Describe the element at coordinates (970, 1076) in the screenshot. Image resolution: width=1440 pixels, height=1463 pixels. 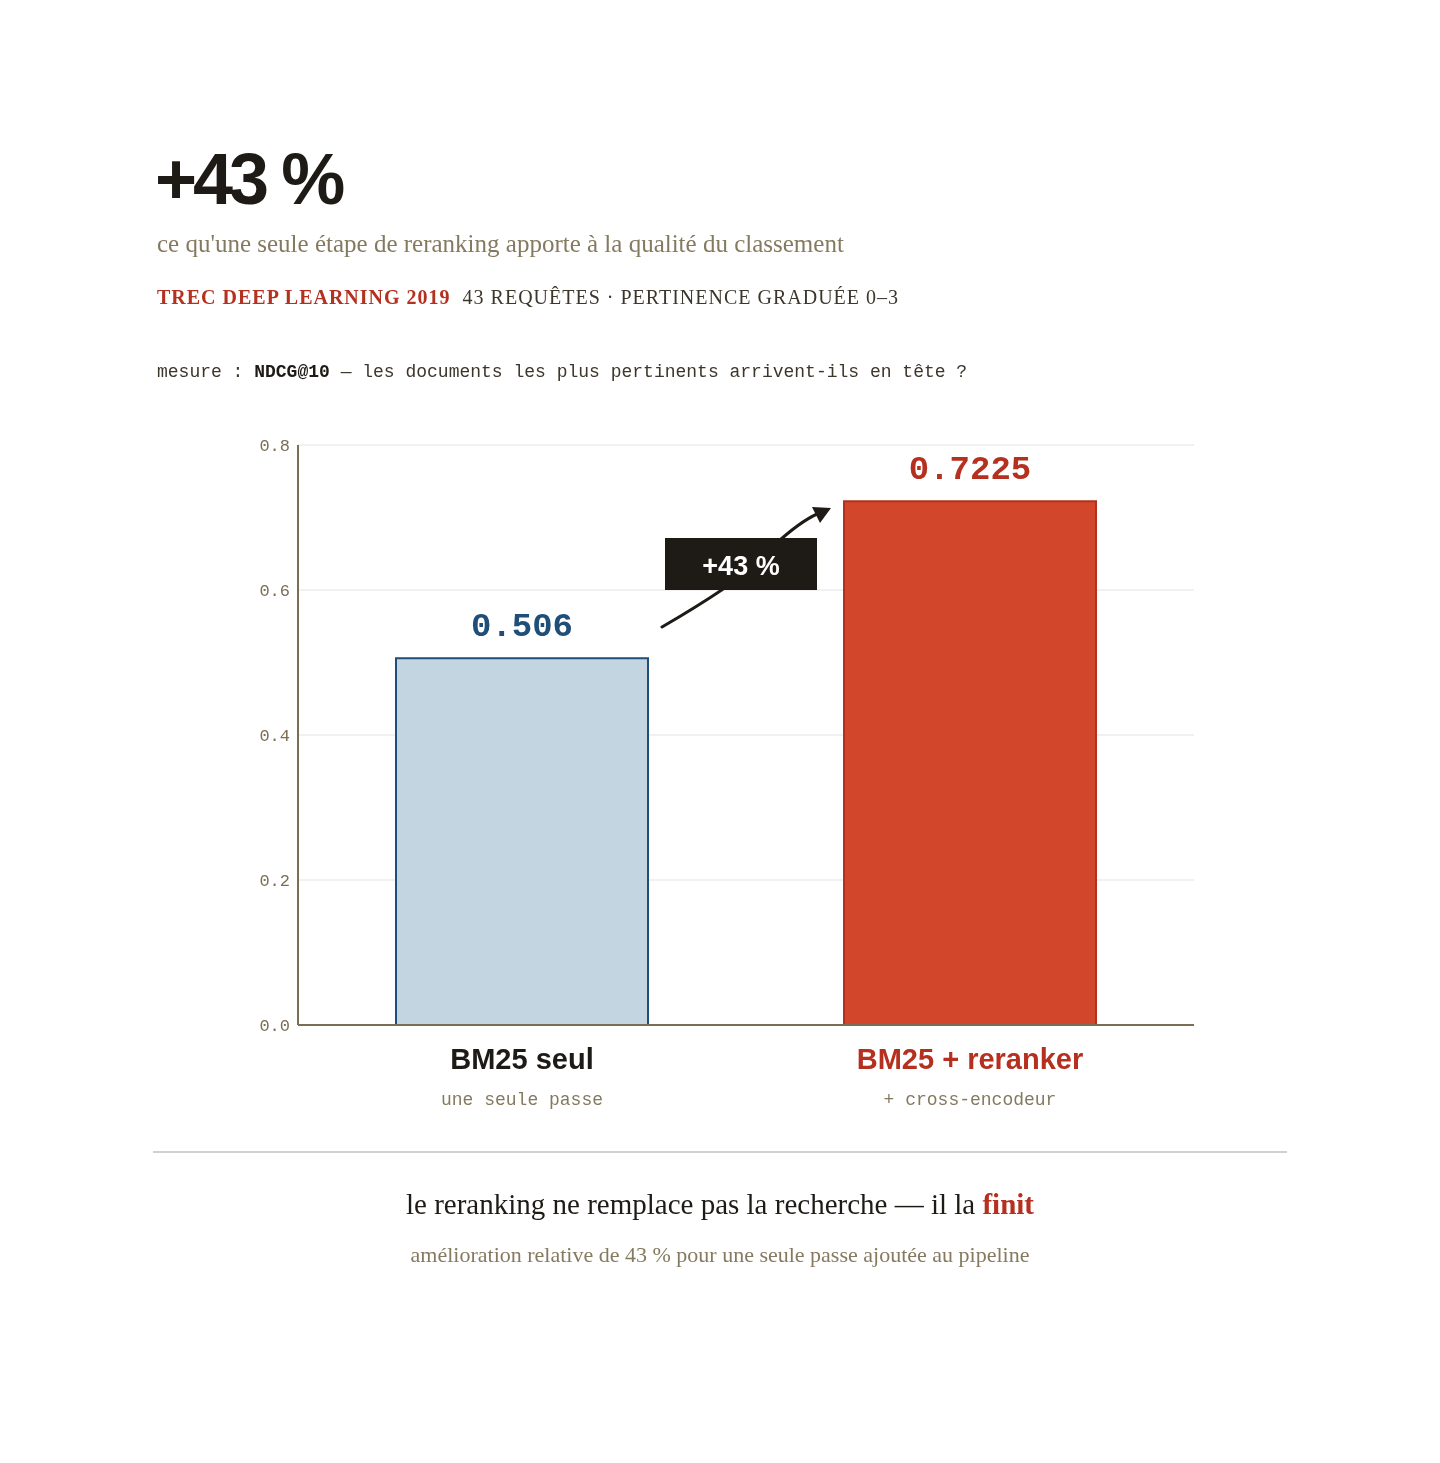
I see `x-tick-label: BM25 + reranker + cross-encodeur` at that location.